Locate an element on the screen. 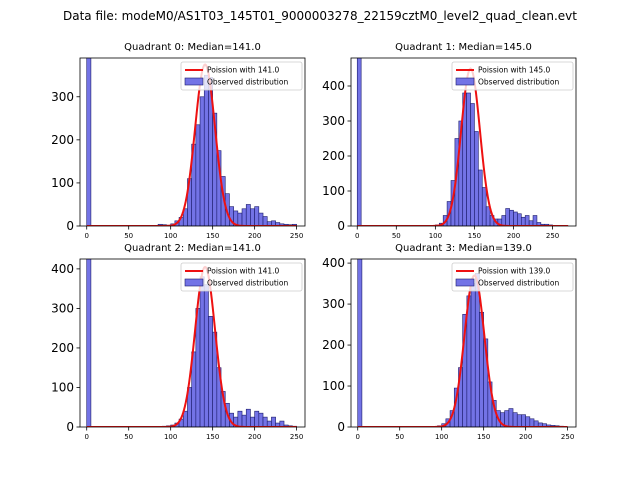 This screenshot has width=640, height=480. y-tick-label: 0 is located at coordinates (341, 226).